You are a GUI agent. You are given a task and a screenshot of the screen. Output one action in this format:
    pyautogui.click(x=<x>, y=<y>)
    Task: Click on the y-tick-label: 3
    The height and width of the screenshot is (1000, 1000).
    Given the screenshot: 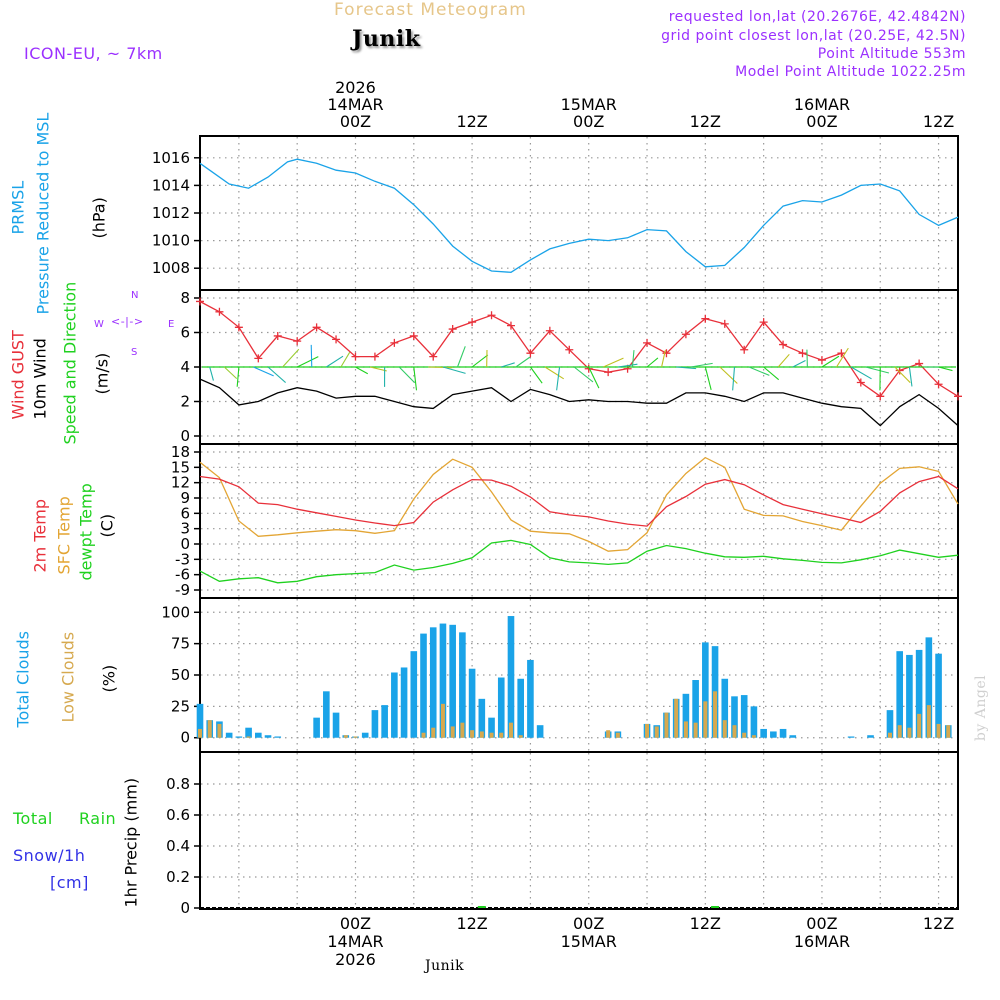 What is the action you would take?
    pyautogui.click(x=185, y=529)
    